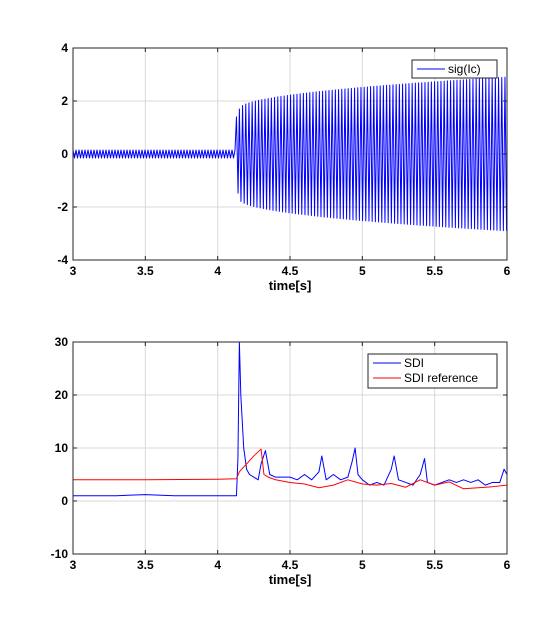 The width and height of the screenshot is (560, 624). I want to click on legend-label: sig(Ic), so click(464, 69).